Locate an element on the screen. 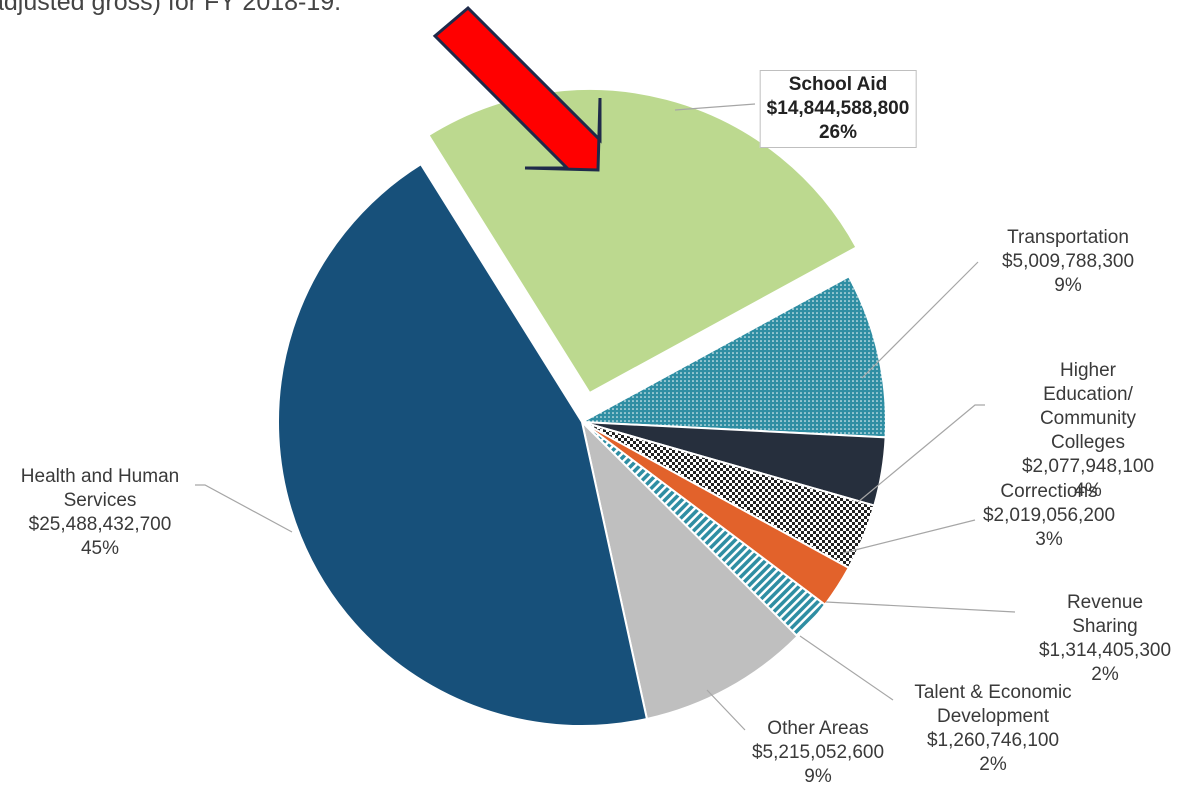 The image size is (1191, 789). slice-value: $25,488,432,700 is located at coordinates (100, 524).